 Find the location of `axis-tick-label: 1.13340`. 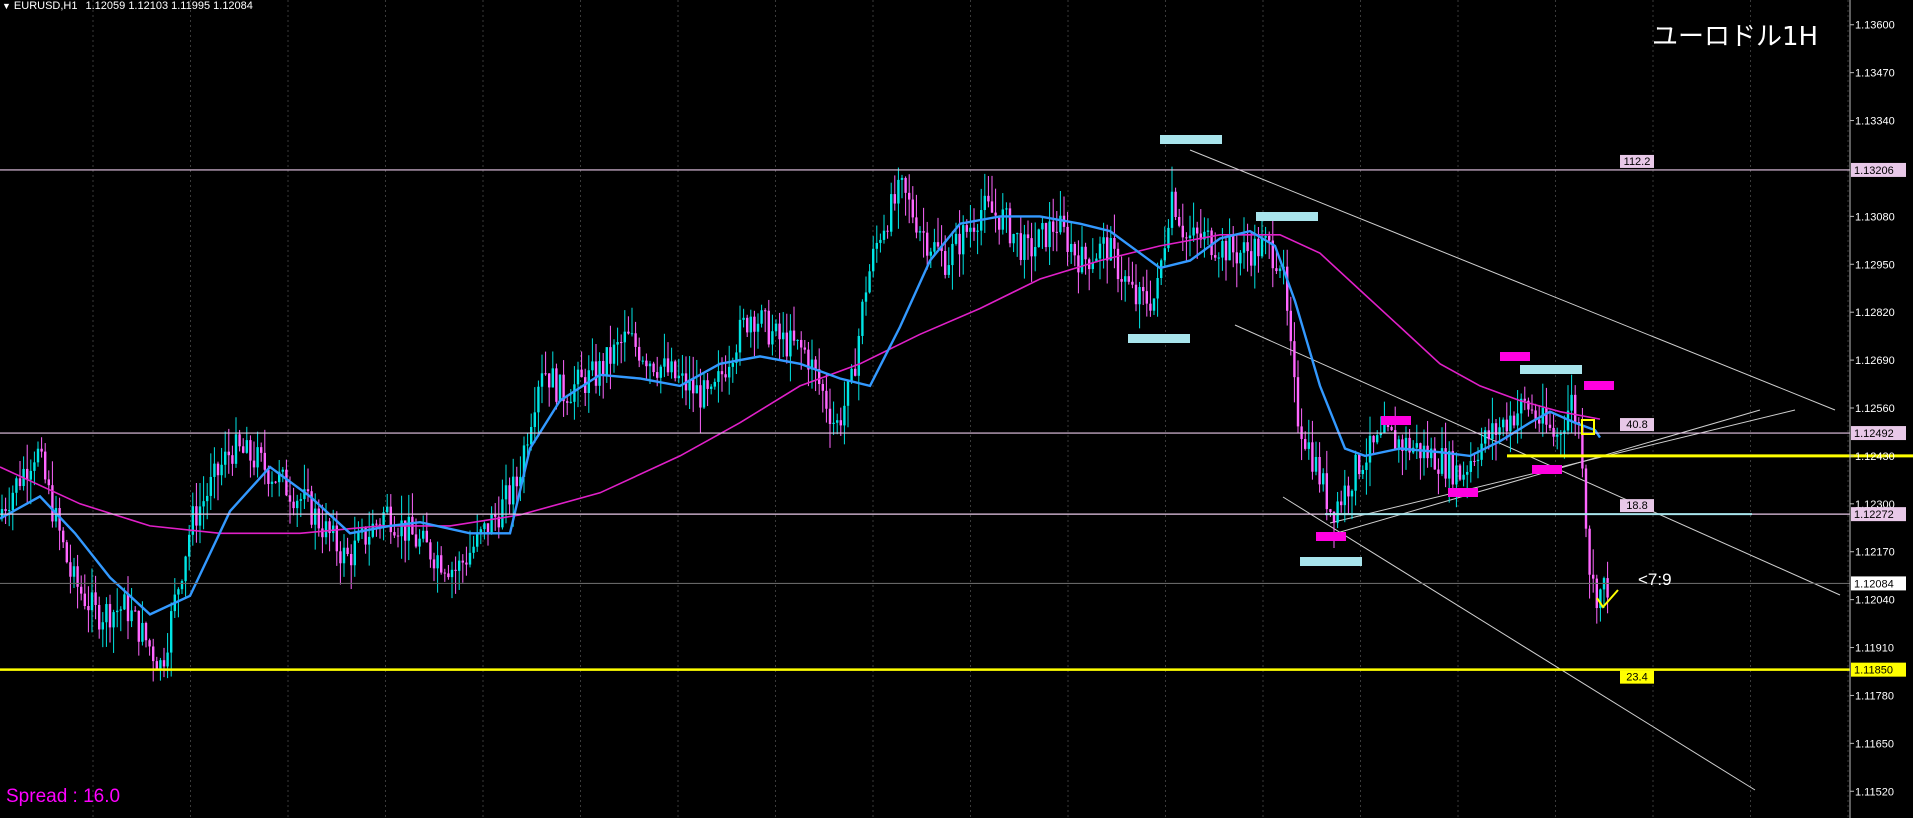

axis-tick-label: 1.13340 is located at coordinates (1875, 122).